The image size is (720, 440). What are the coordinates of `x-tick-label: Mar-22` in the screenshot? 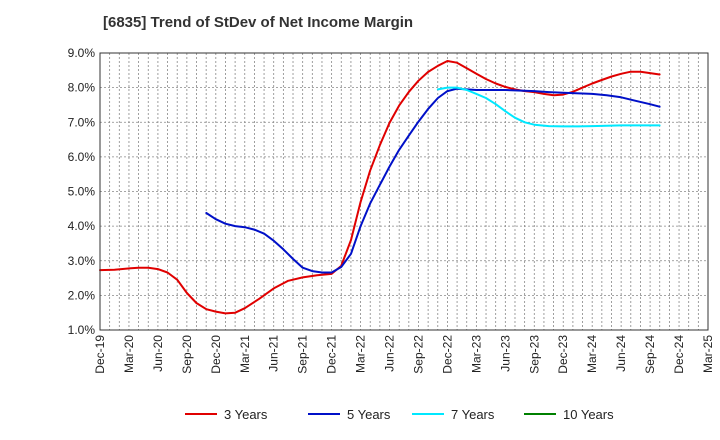 It's located at (361, 354).